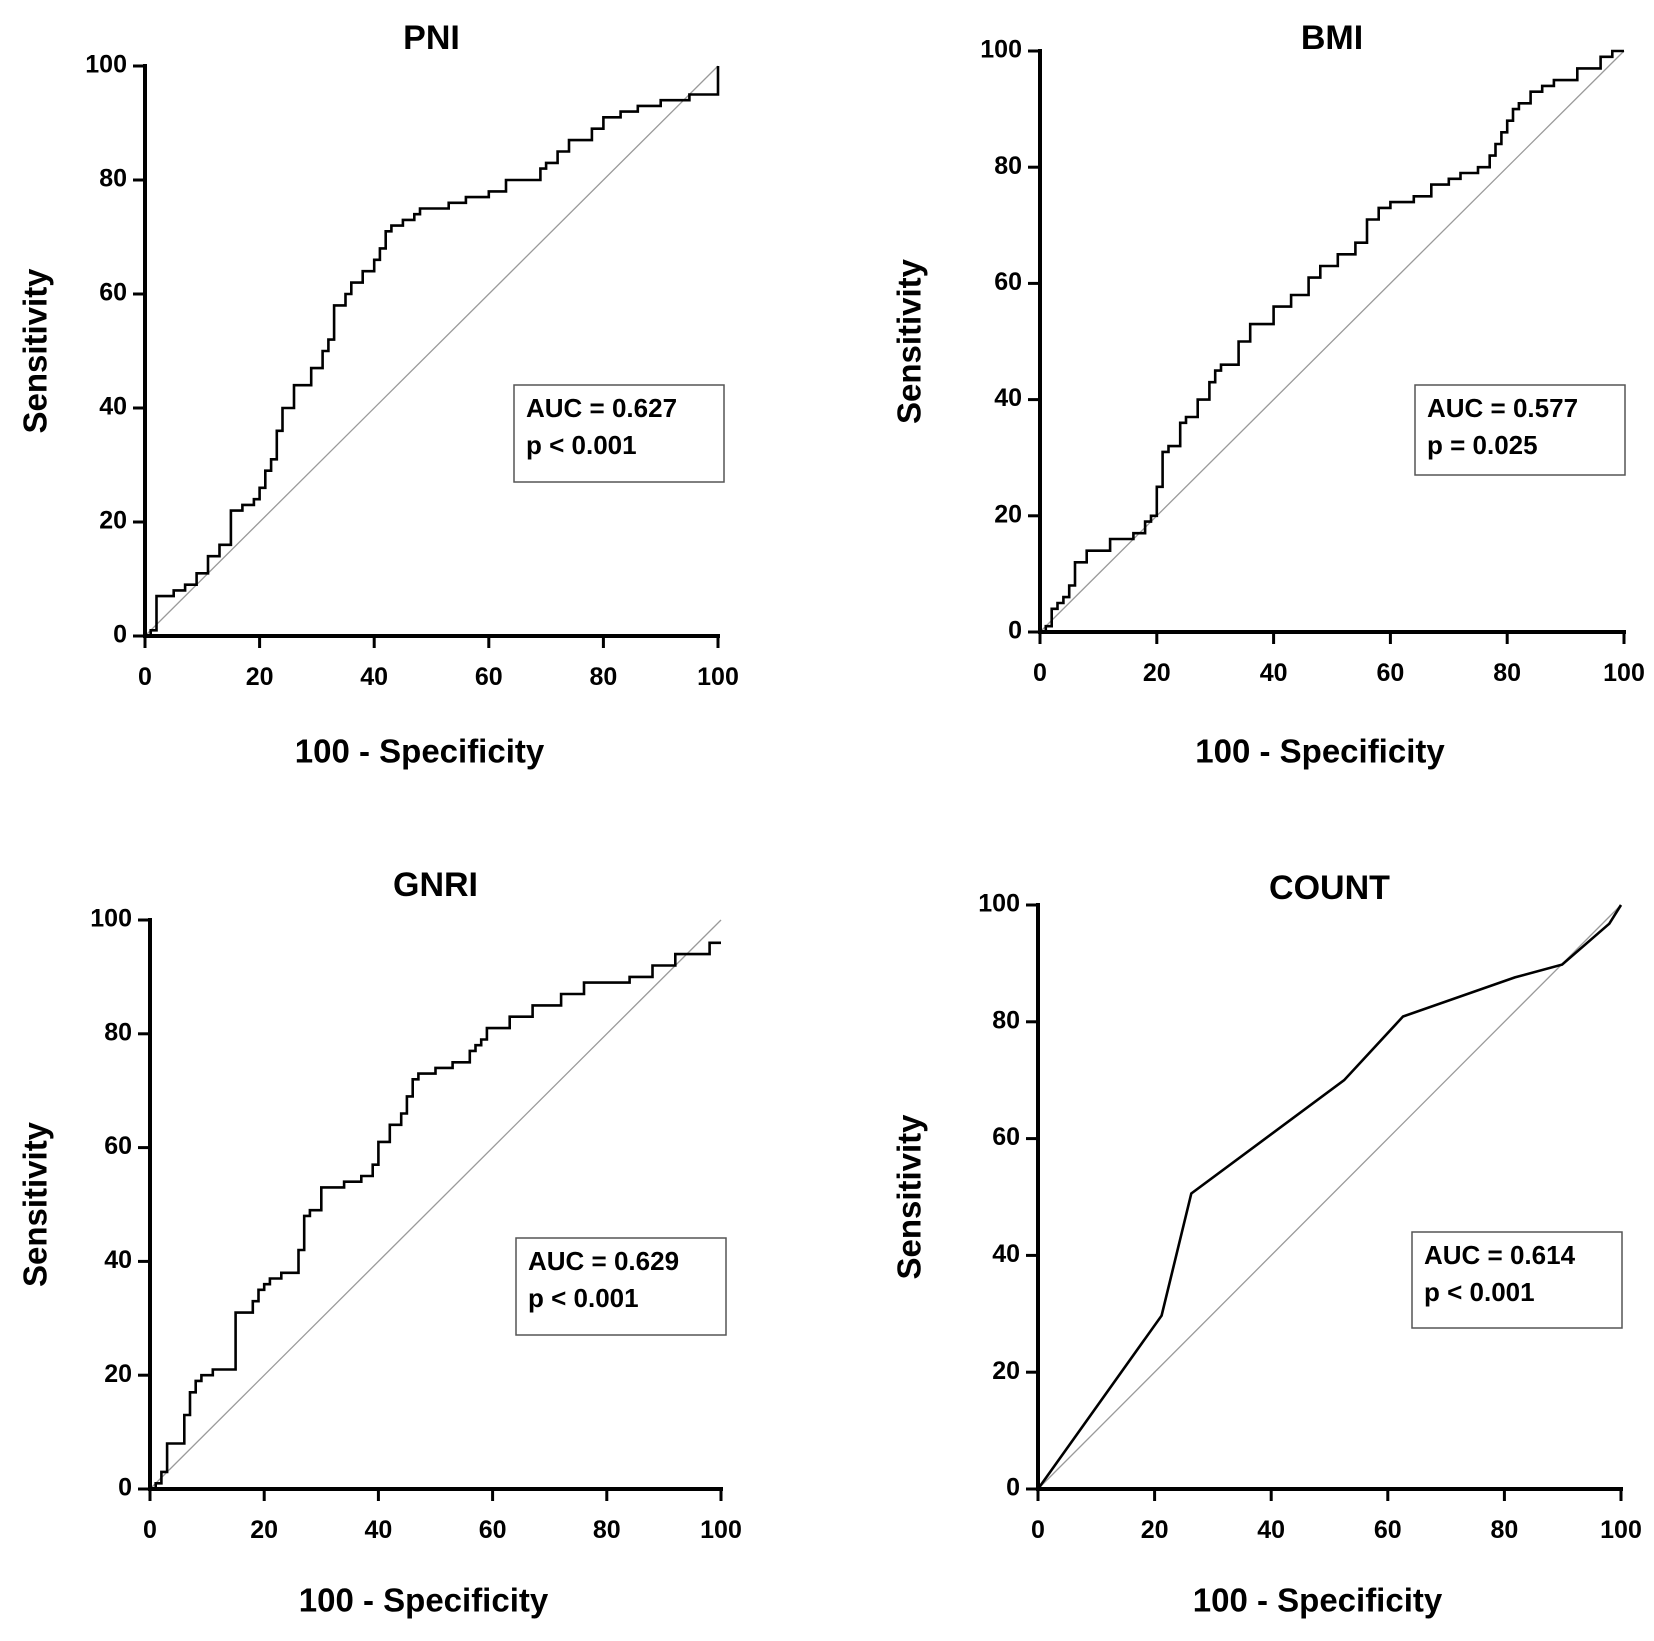 The height and width of the screenshot is (1641, 1654). Describe the element at coordinates (1332, 38) in the screenshot. I see `chart-title: BMI` at that location.